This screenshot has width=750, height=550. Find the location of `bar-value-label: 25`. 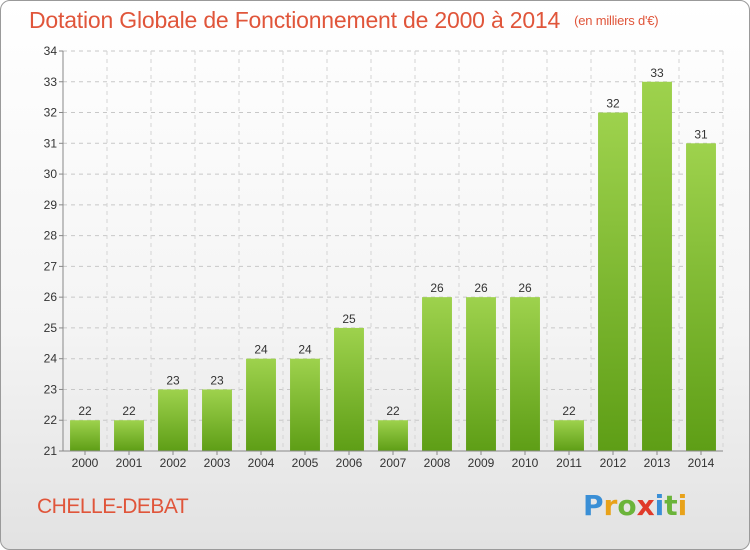

bar-value-label: 25 is located at coordinates (349, 319).